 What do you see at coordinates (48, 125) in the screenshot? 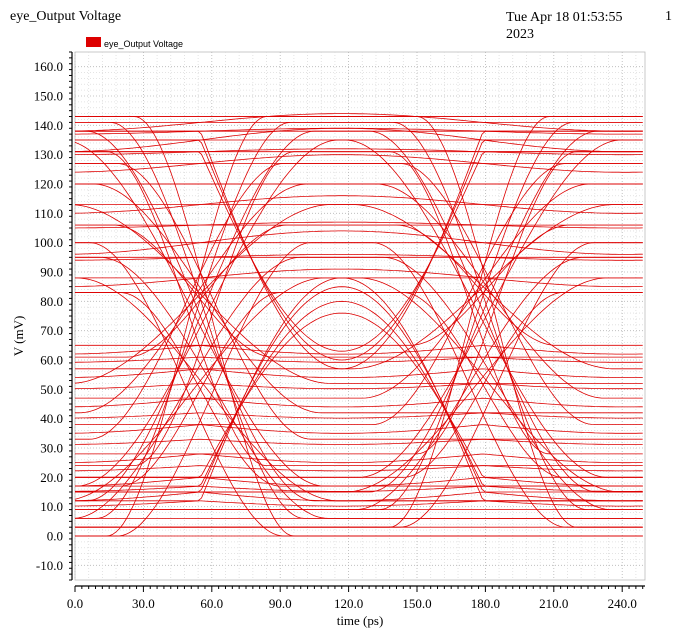
I see `y-tick-label: 140.0` at bounding box center [48, 125].